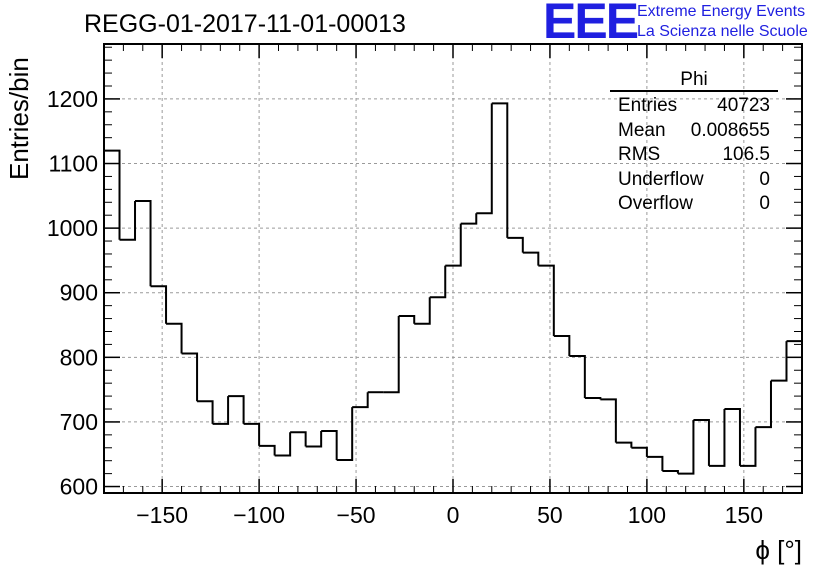 The height and width of the screenshot is (572, 836). What do you see at coordinates (72, 228) in the screenshot?
I see `y-tick-label: 1000` at bounding box center [72, 228].